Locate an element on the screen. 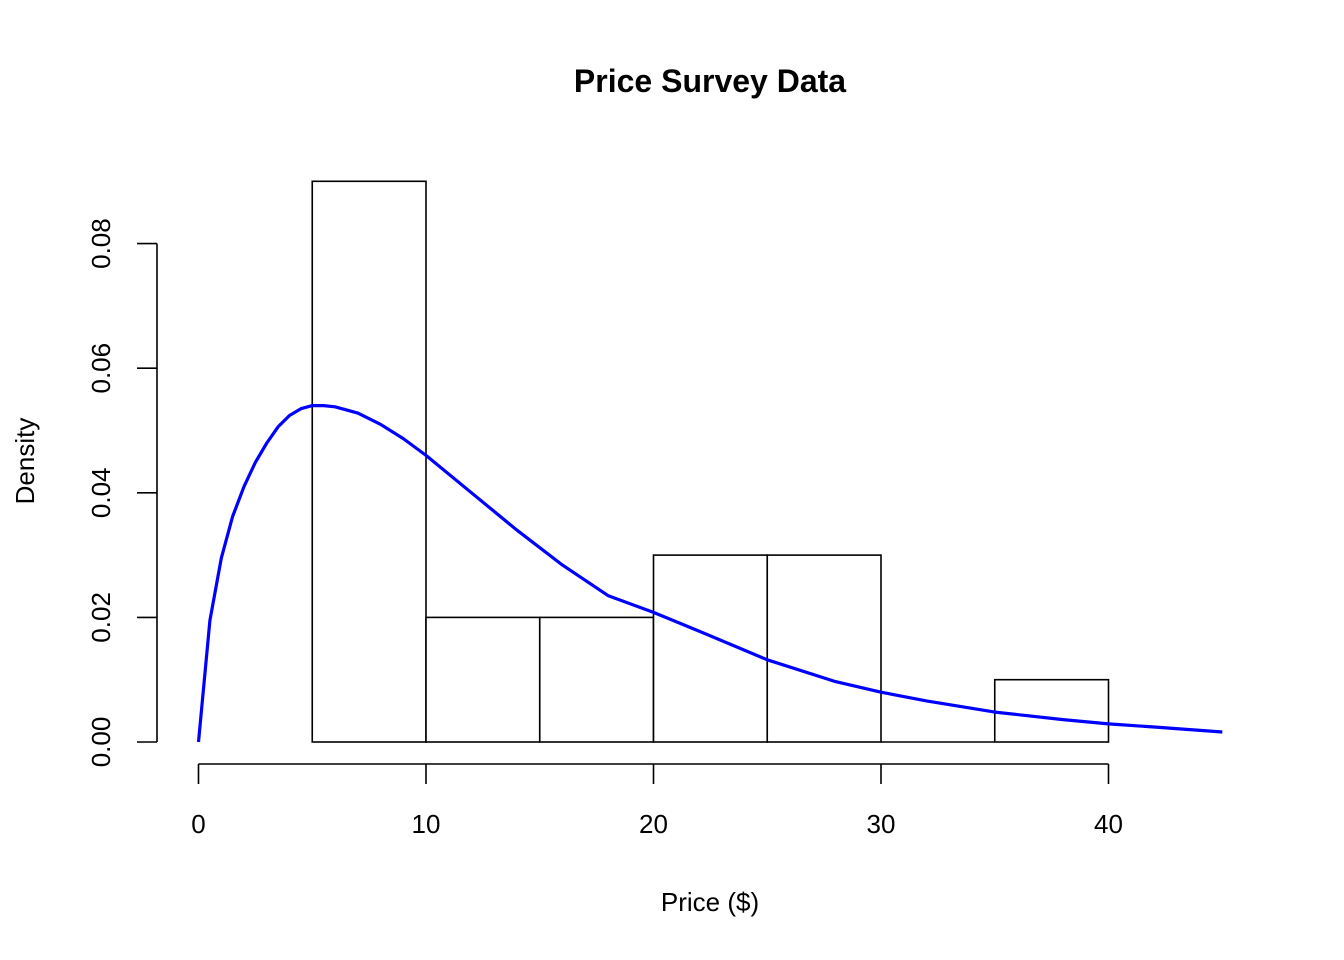 This screenshot has width=1344, height=960. y-tick-label: 0.02 is located at coordinates (101, 617).